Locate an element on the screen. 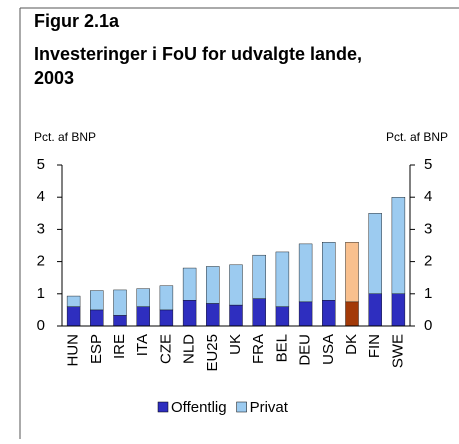  y-tick-label: 5 is located at coordinates (41, 164).